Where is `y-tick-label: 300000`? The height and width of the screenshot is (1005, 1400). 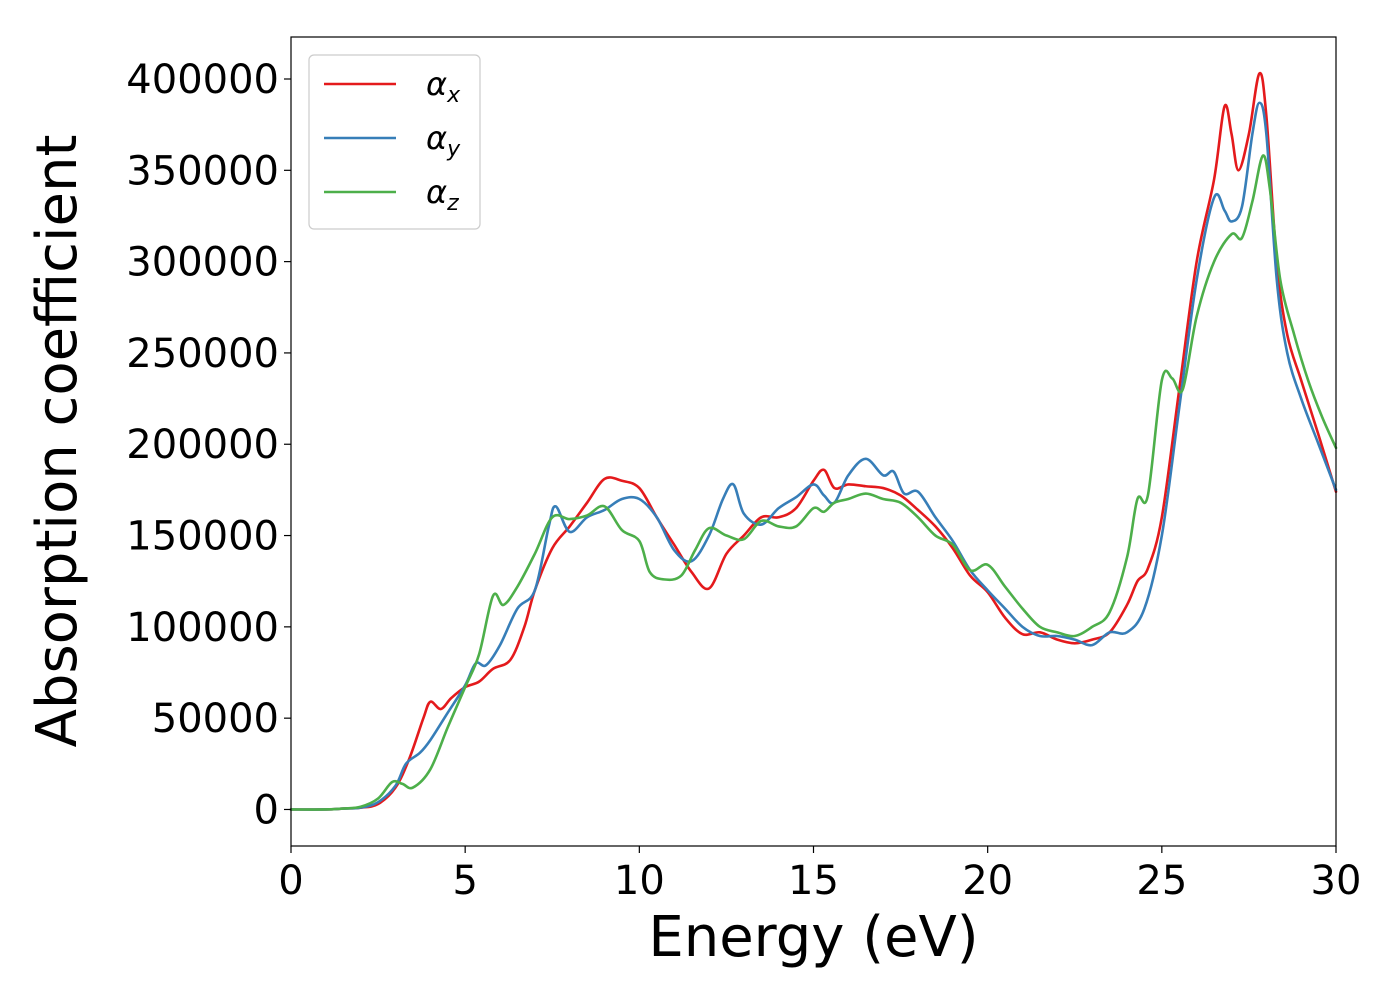
y-tick-label: 300000 is located at coordinates (202, 263).